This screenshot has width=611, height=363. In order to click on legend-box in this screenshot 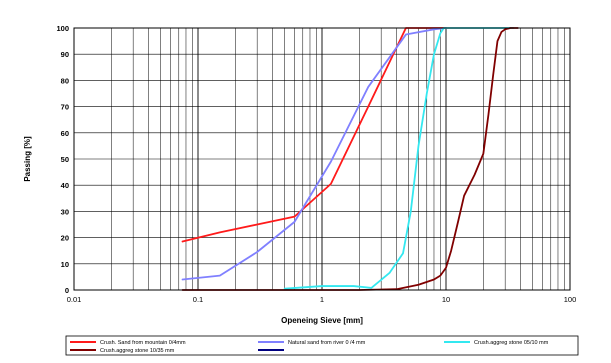, I will do `click(322, 345)`.